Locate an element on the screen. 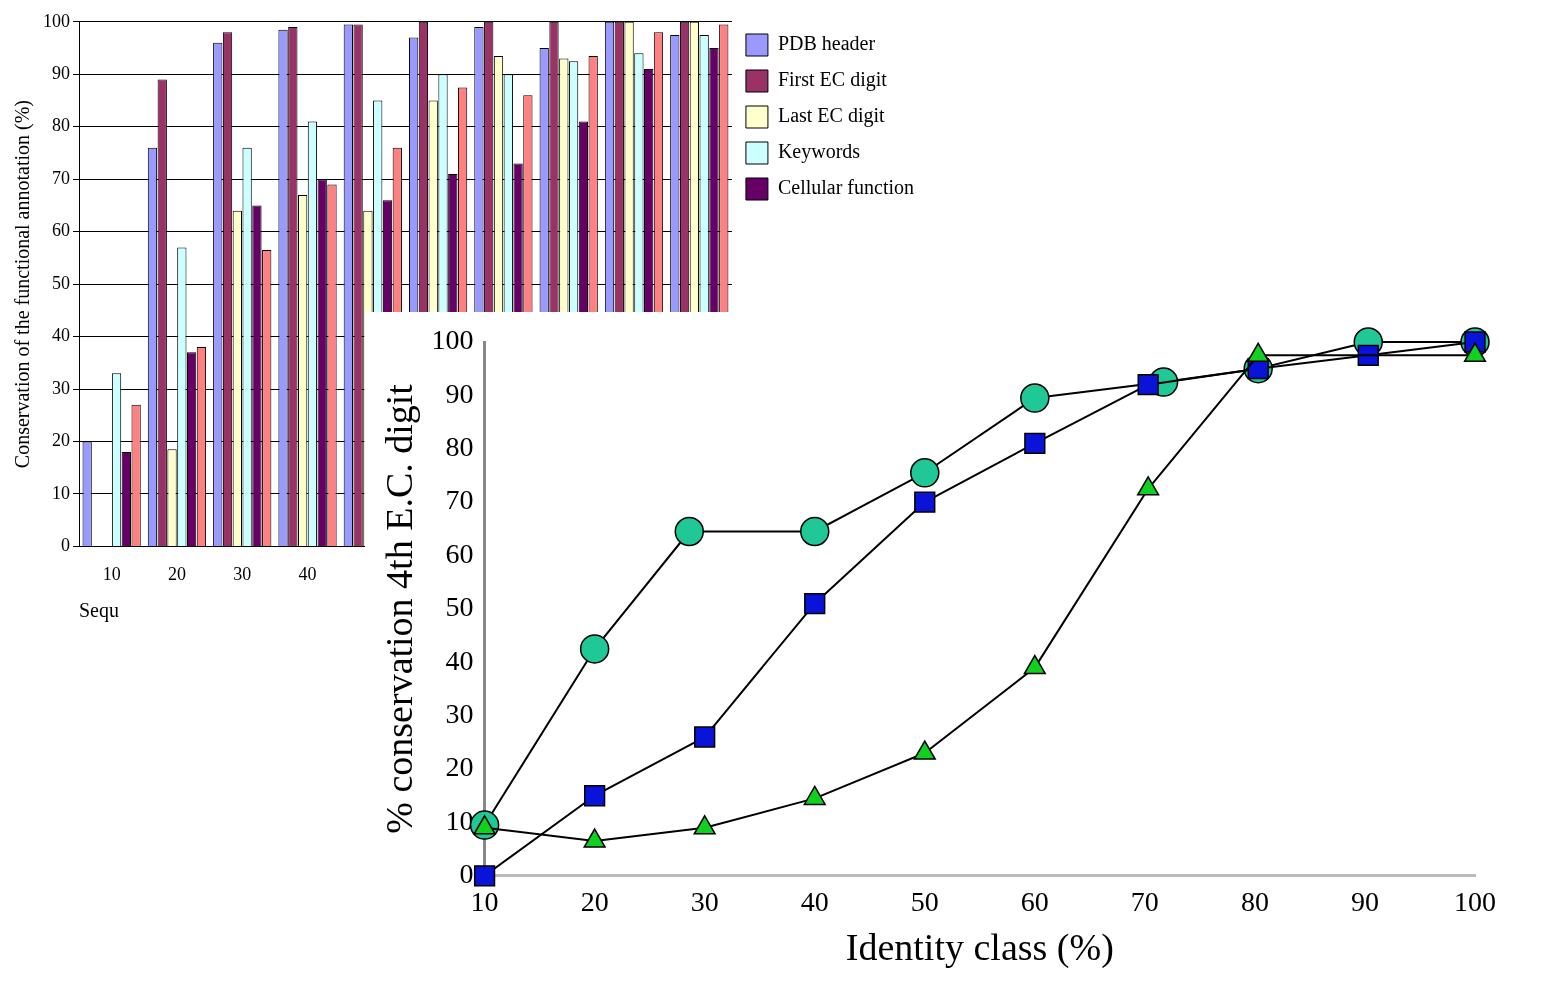 This screenshot has height=984, width=1544. x-axis-title: Identity class (%) is located at coordinates (979, 948).